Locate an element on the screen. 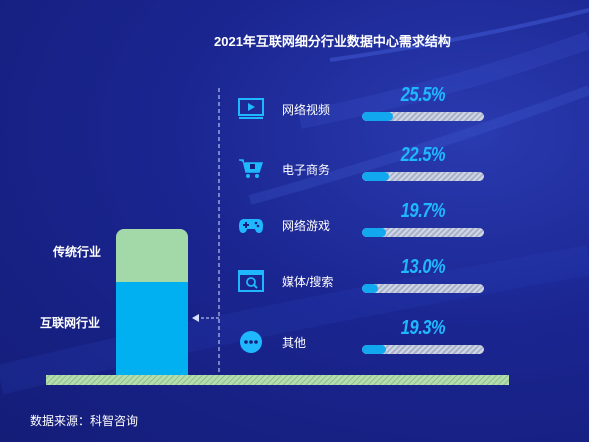  shopping-cart-icon is located at coordinates (251, 169).